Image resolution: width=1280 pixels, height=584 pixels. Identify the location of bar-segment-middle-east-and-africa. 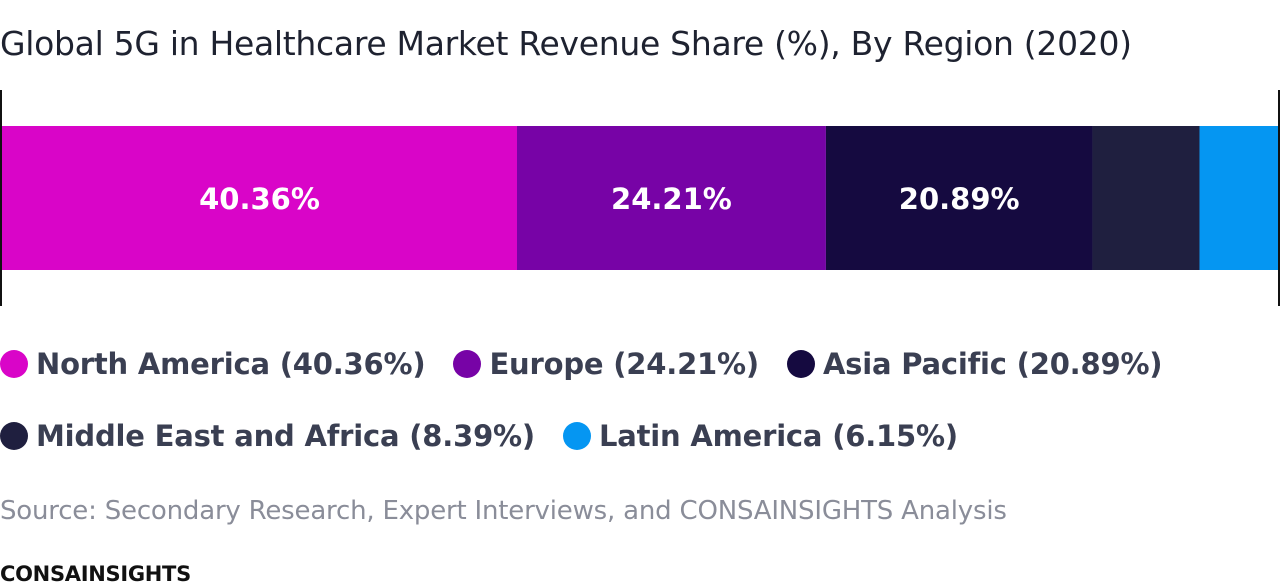
(1146, 198).